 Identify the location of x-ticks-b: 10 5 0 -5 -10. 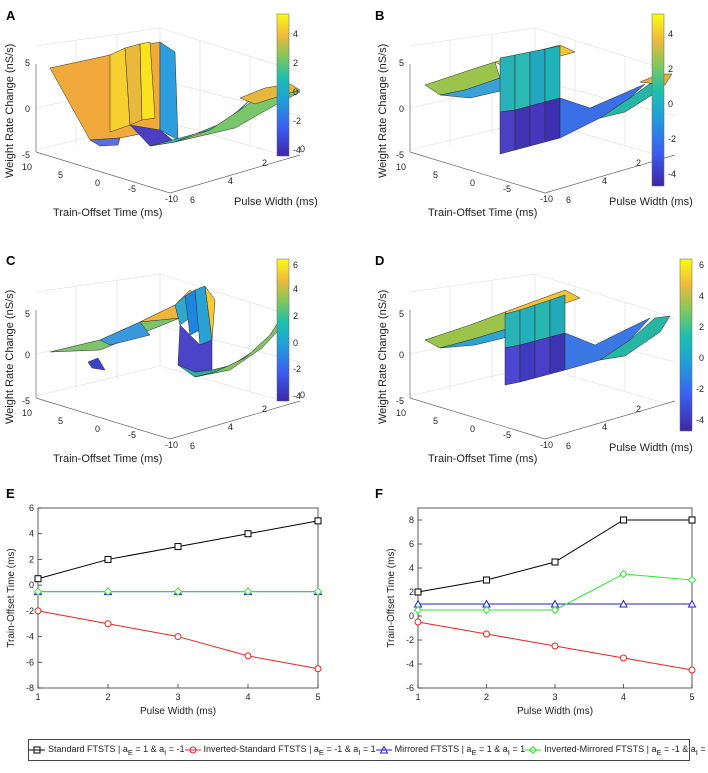
(474, 183).